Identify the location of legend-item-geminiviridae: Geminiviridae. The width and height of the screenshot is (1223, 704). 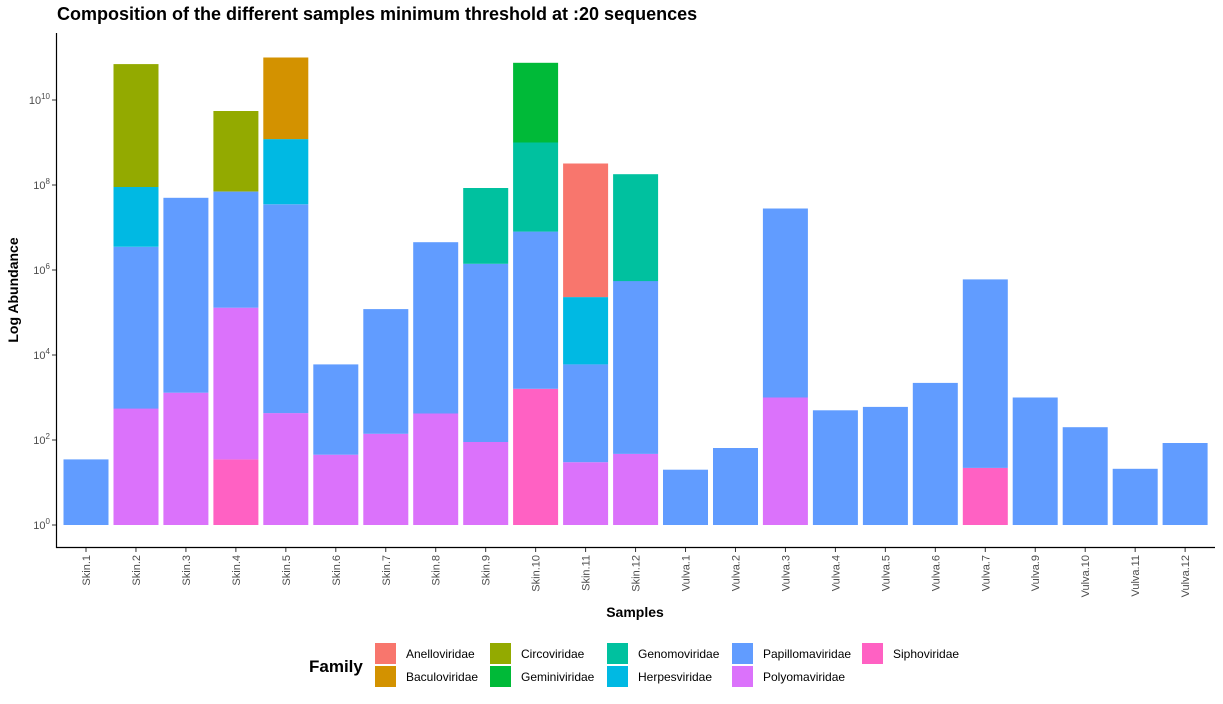
(542, 676).